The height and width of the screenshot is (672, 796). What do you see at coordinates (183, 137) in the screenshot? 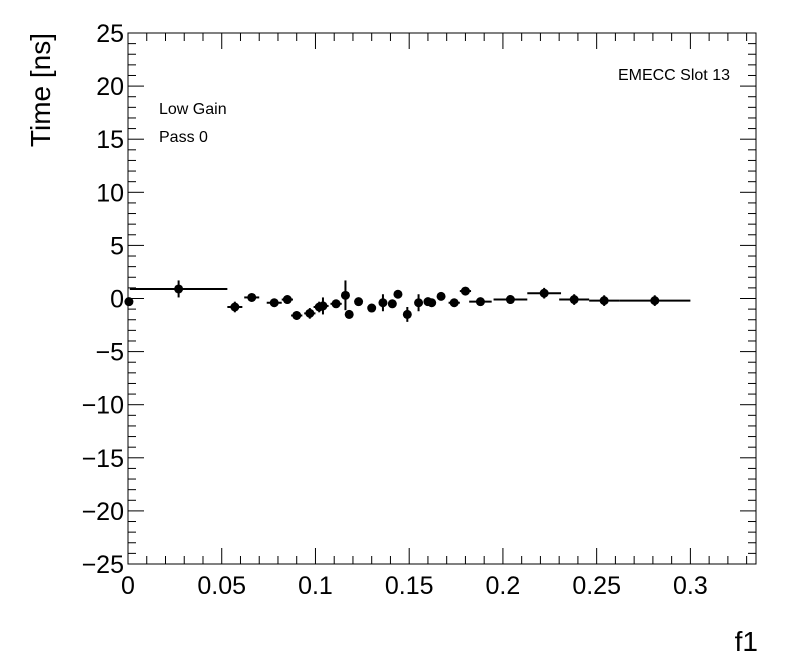
I see `pass-label: Pass 0` at bounding box center [183, 137].